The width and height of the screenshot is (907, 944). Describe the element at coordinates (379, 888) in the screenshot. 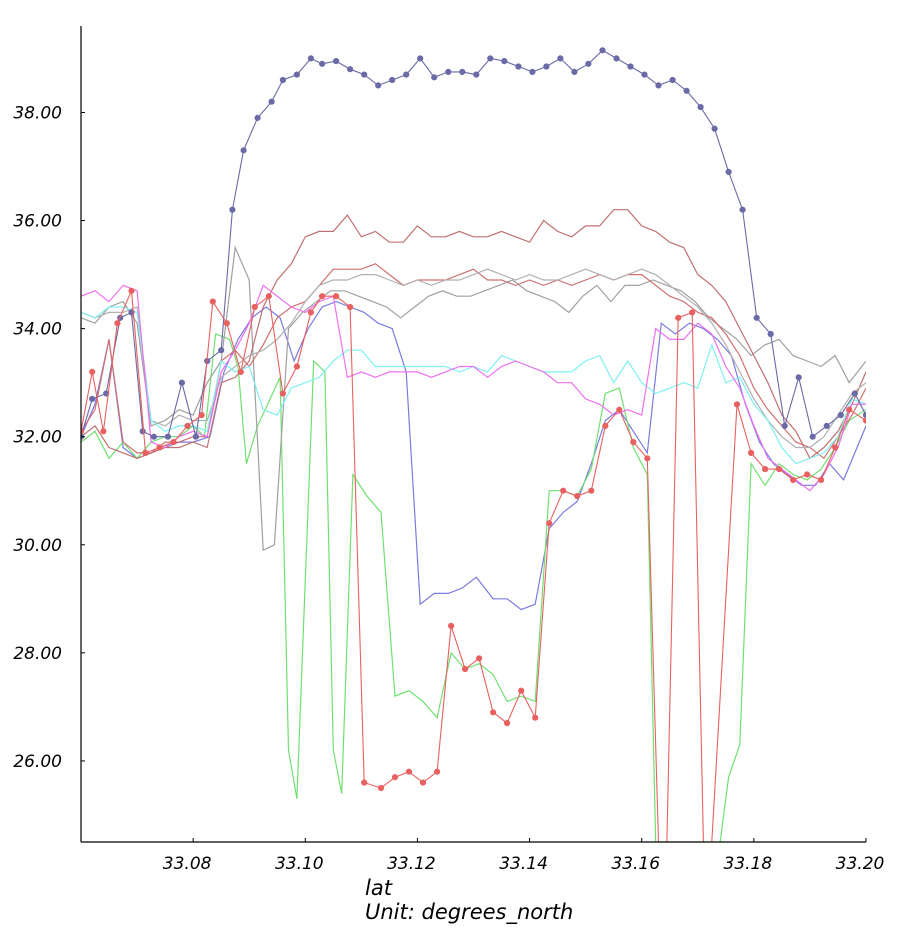

I see `x-axis-label: lat` at that location.